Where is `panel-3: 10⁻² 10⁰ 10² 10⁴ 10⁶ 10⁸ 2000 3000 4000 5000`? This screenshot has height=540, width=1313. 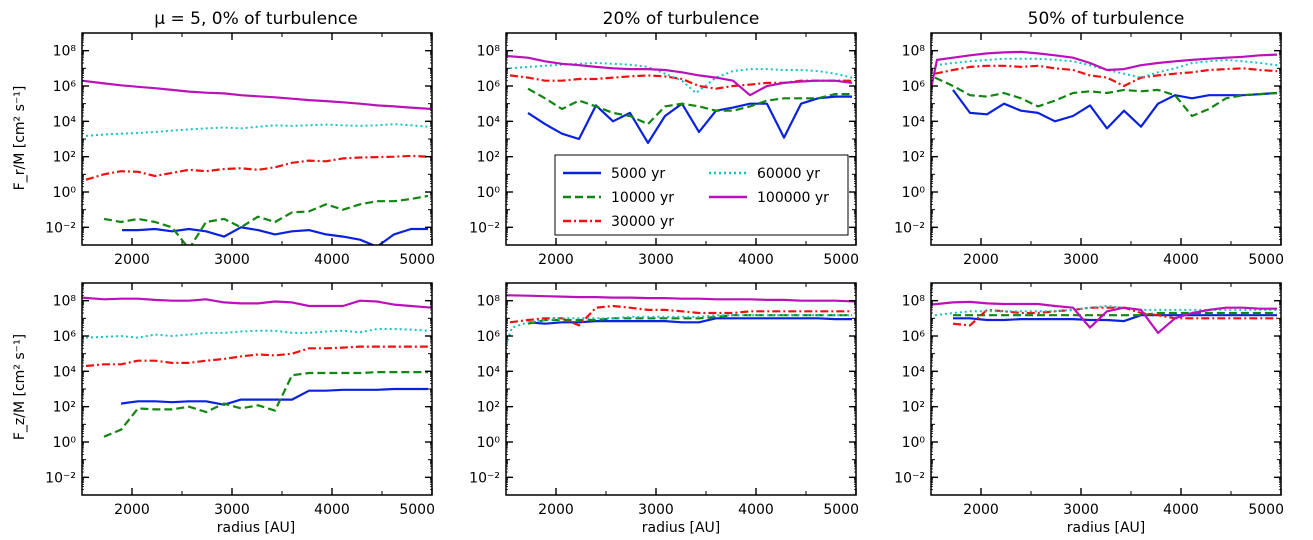
panel-3: 10⁻² 10⁰ 10² 10⁴ 10⁶ 10⁸ 2000 3000 4000 5000 is located at coordinates (240, 400).